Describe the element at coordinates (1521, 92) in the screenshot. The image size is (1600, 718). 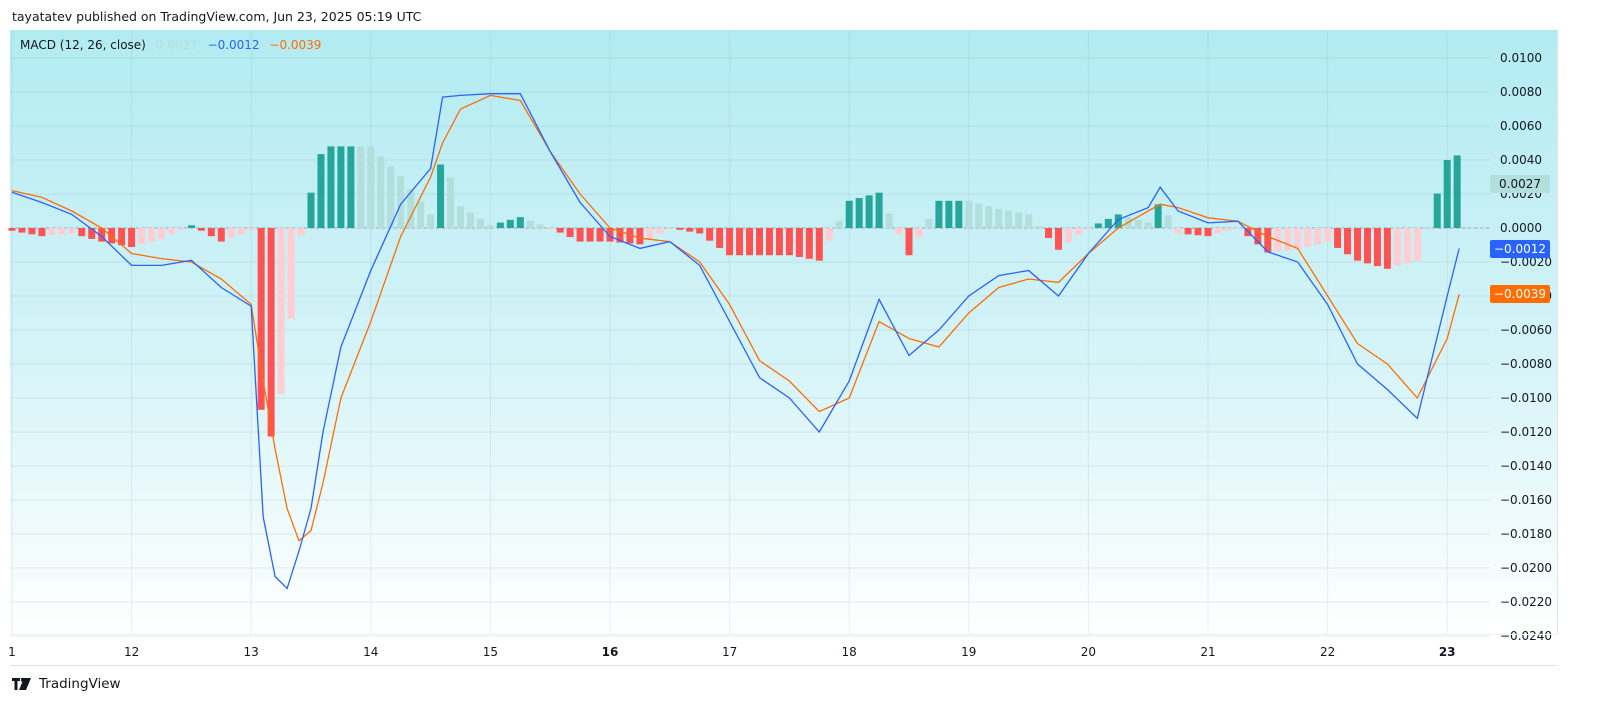
I see `price-axis-label: 0.0080` at that location.